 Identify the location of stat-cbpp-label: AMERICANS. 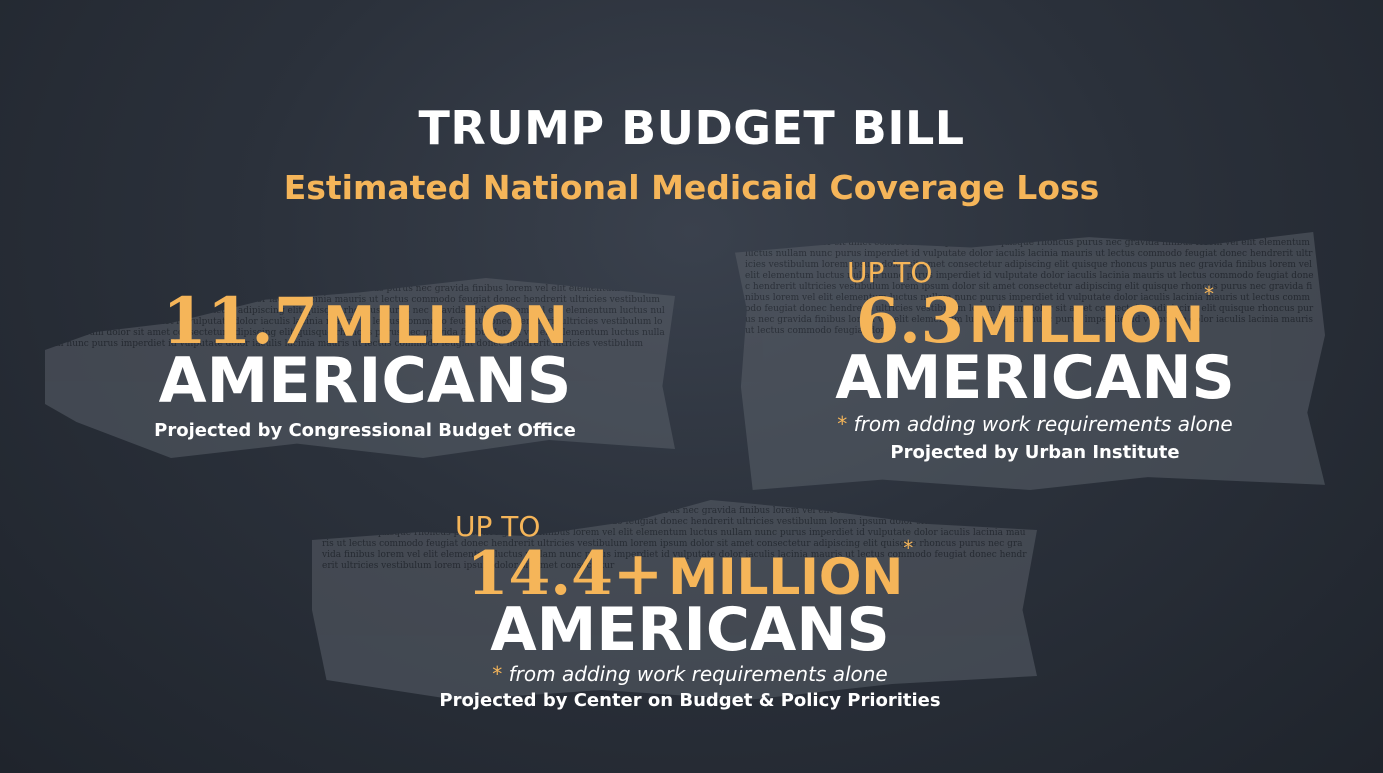
(690, 630).